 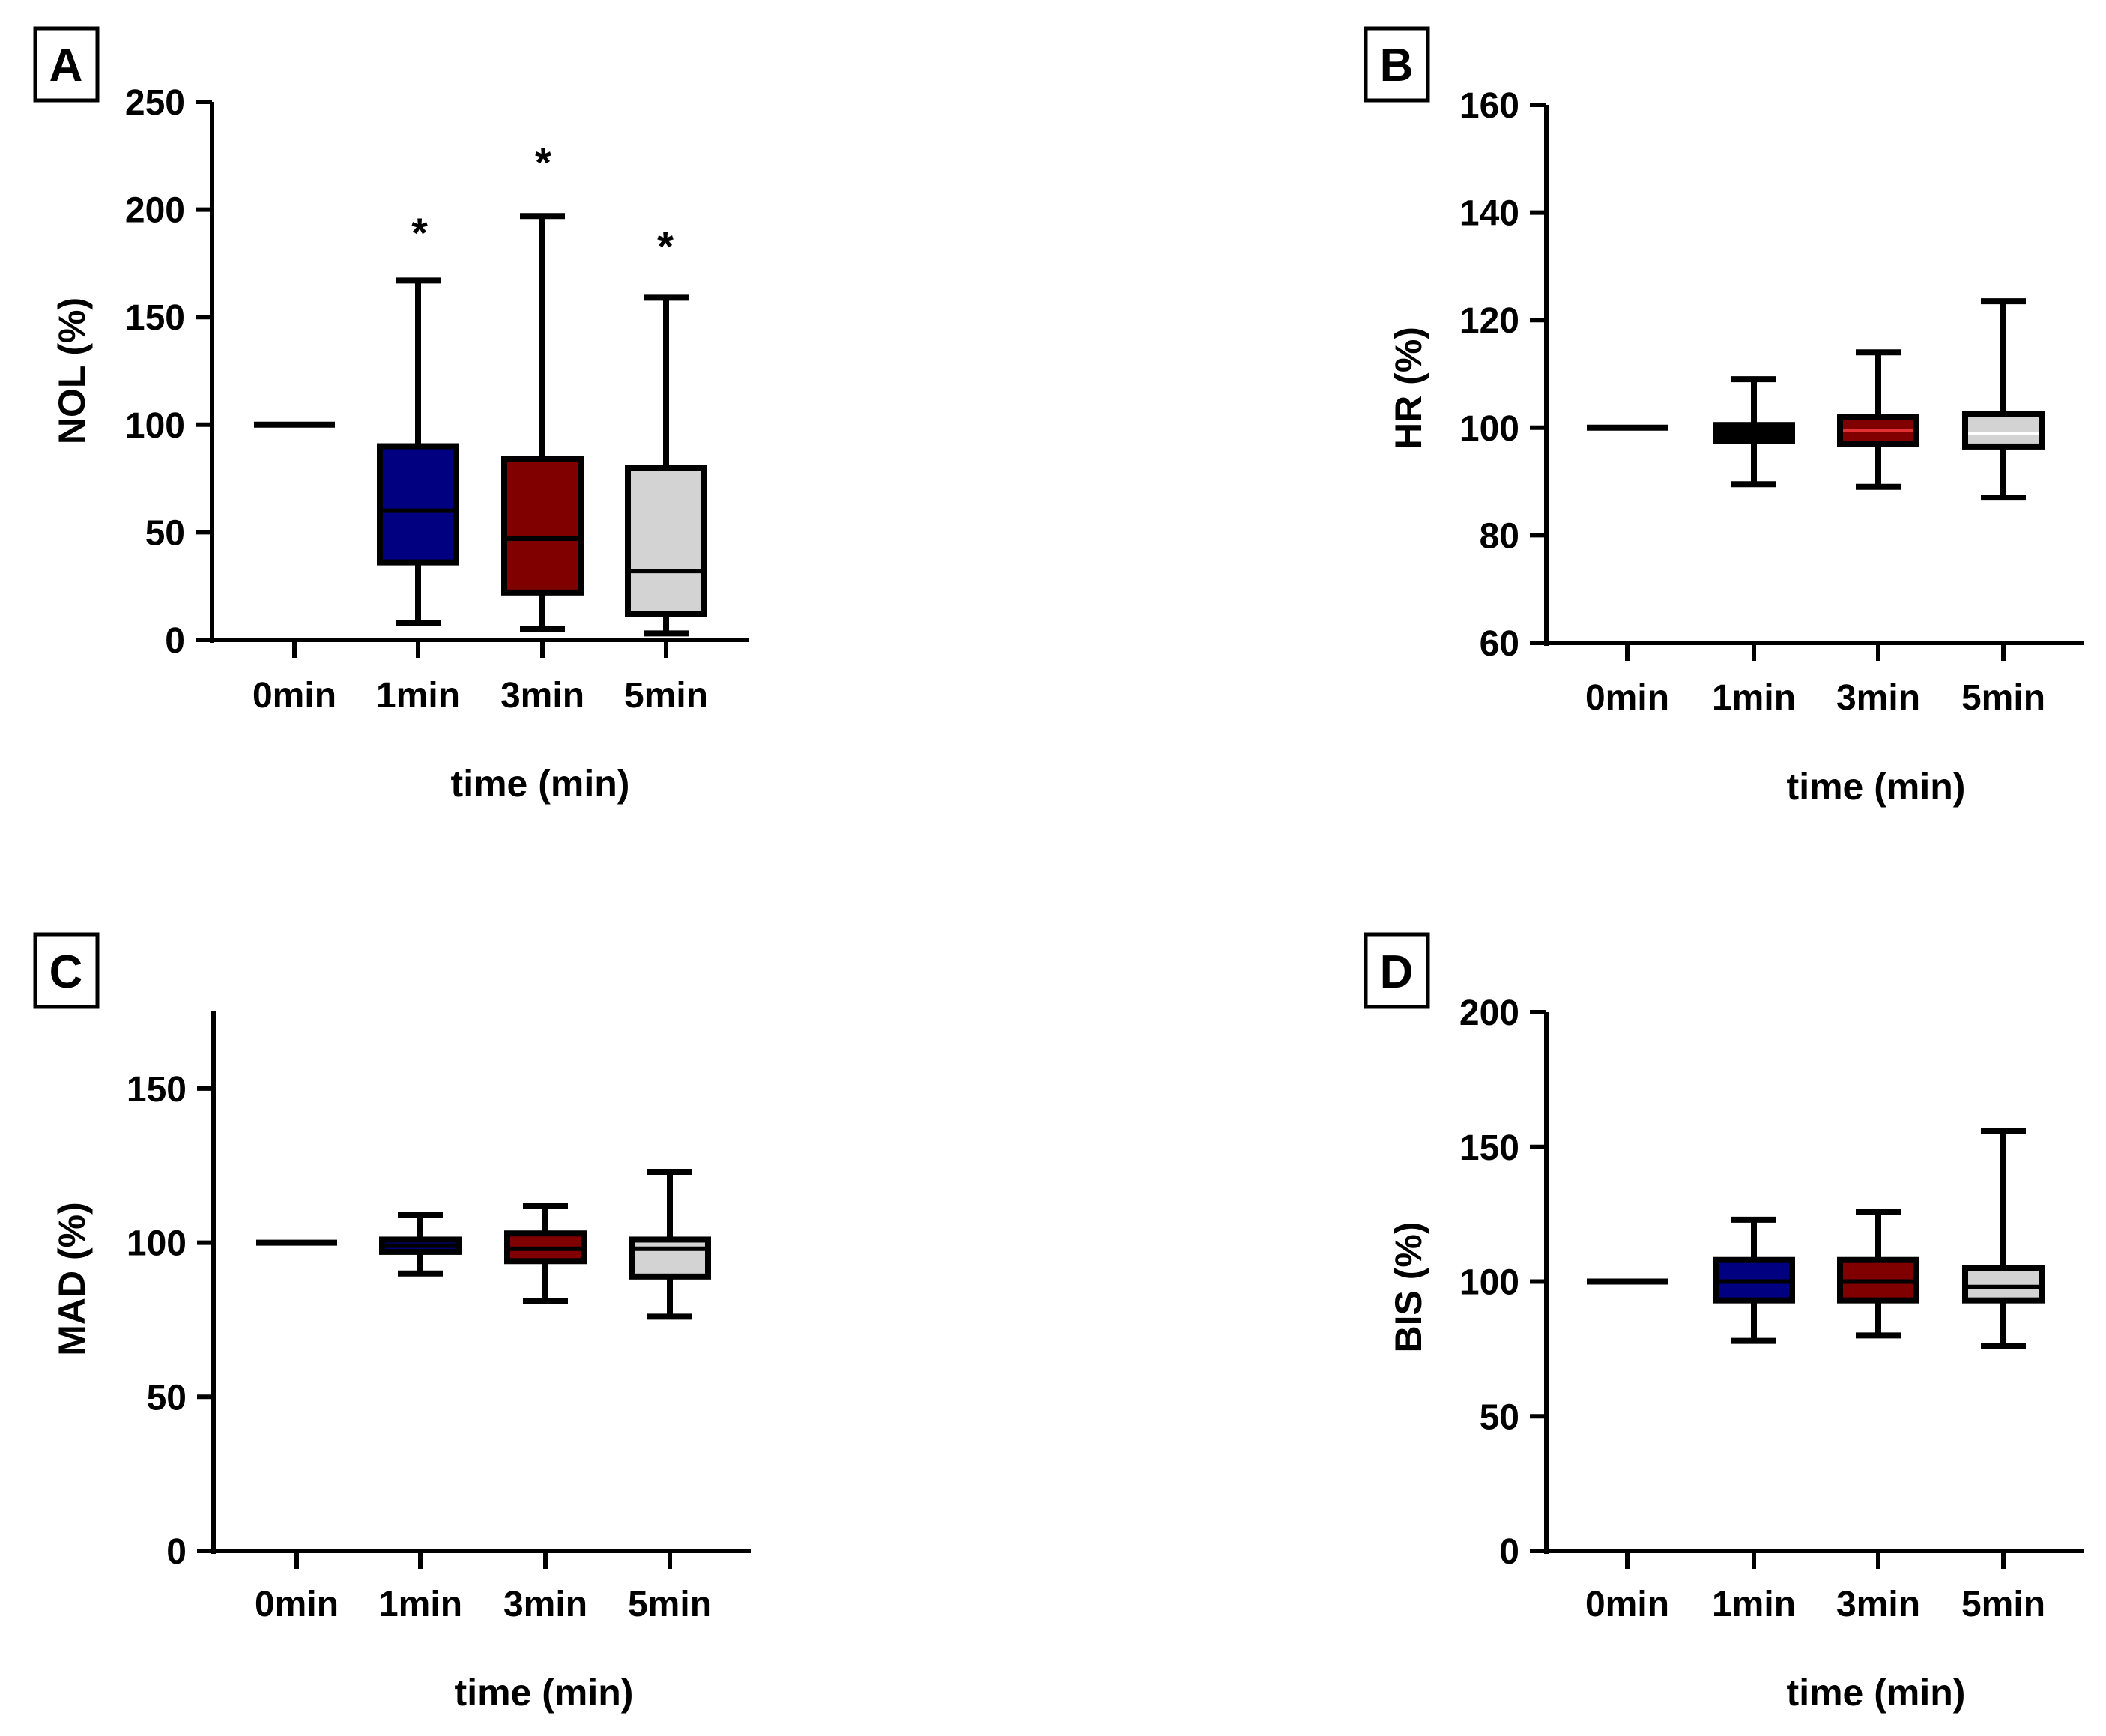 What do you see at coordinates (1499, 644) in the screenshot?
I see `y-tick-label: 60` at bounding box center [1499, 644].